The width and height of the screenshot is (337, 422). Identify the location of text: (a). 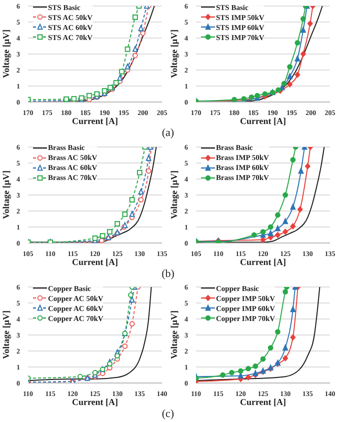
(168, 133).